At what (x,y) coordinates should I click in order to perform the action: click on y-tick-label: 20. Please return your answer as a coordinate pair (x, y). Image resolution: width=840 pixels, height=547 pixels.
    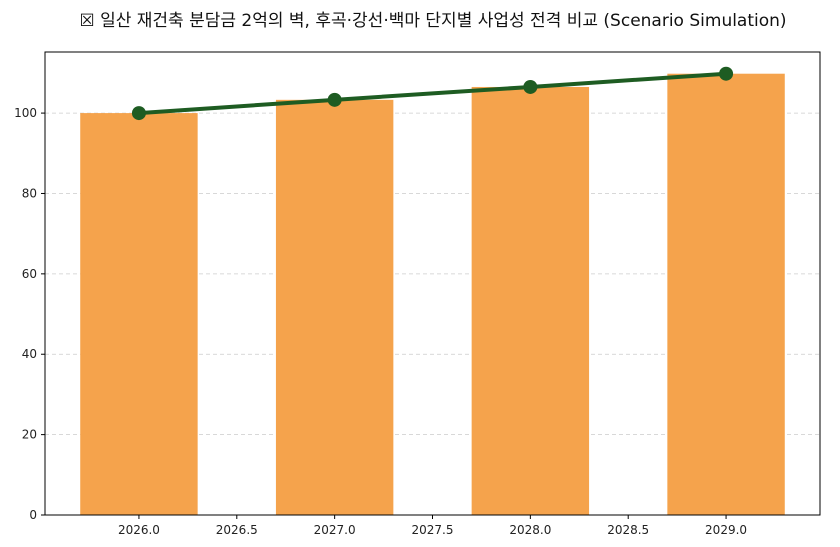
    Looking at the image, I should click on (29, 435).